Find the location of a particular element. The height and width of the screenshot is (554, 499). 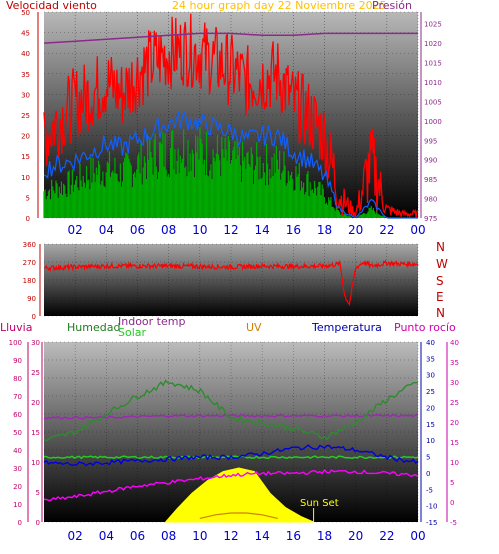

pressure-axis-tick-label: 985 is located at coordinates (430, 180).